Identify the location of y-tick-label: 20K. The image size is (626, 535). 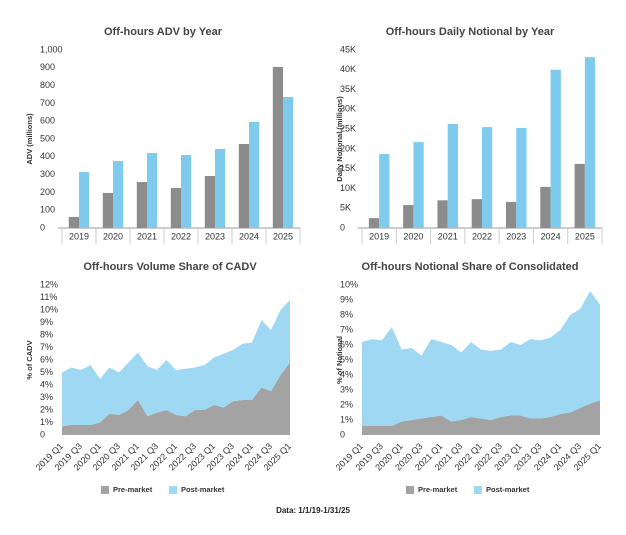
(348, 148).